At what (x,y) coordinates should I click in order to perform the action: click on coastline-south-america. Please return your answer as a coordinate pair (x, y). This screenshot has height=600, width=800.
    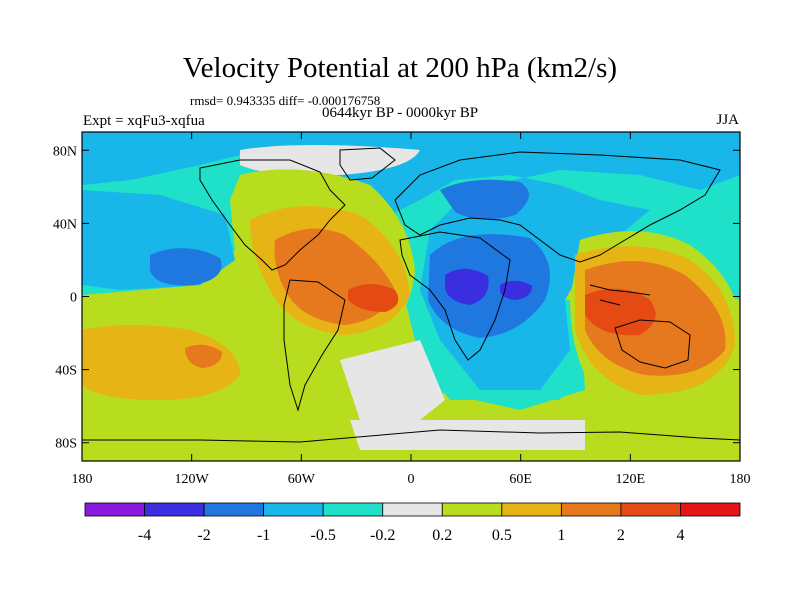
    Looking at the image, I should click on (314, 345).